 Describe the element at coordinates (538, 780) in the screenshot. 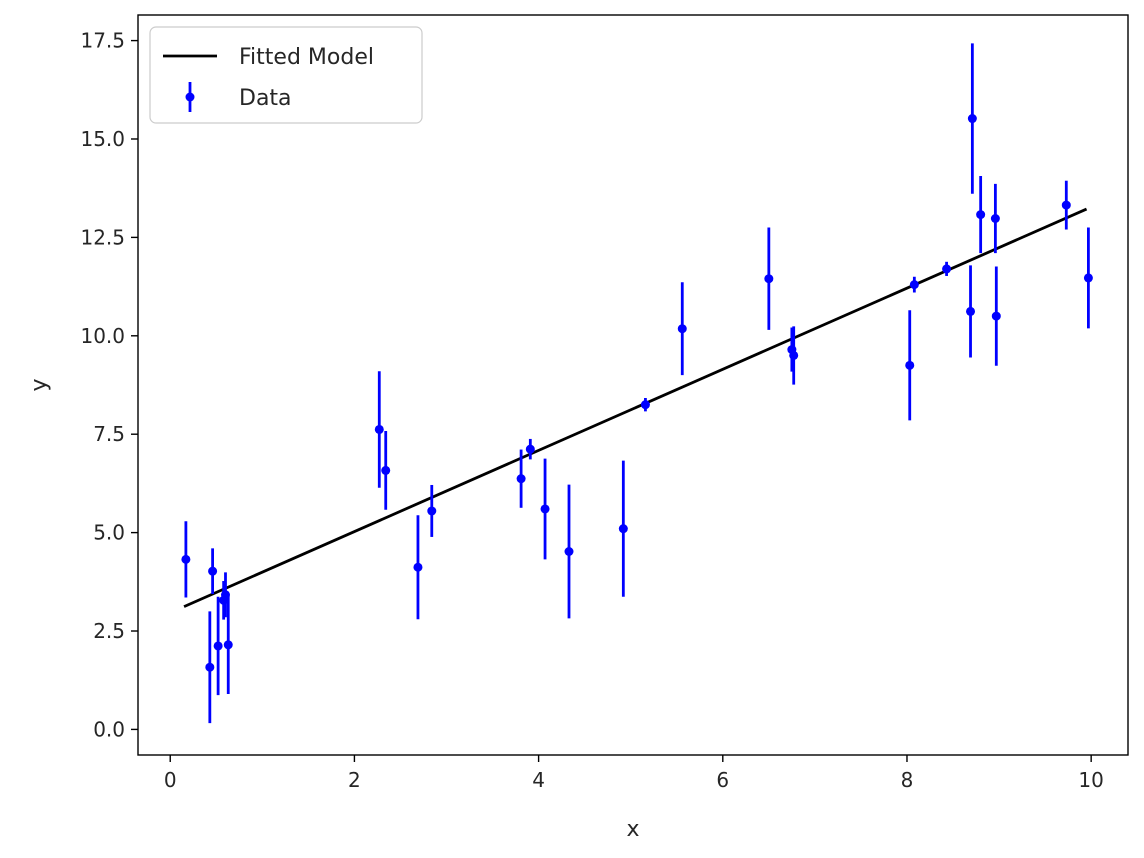

I see `x-tick-label: 4` at that location.